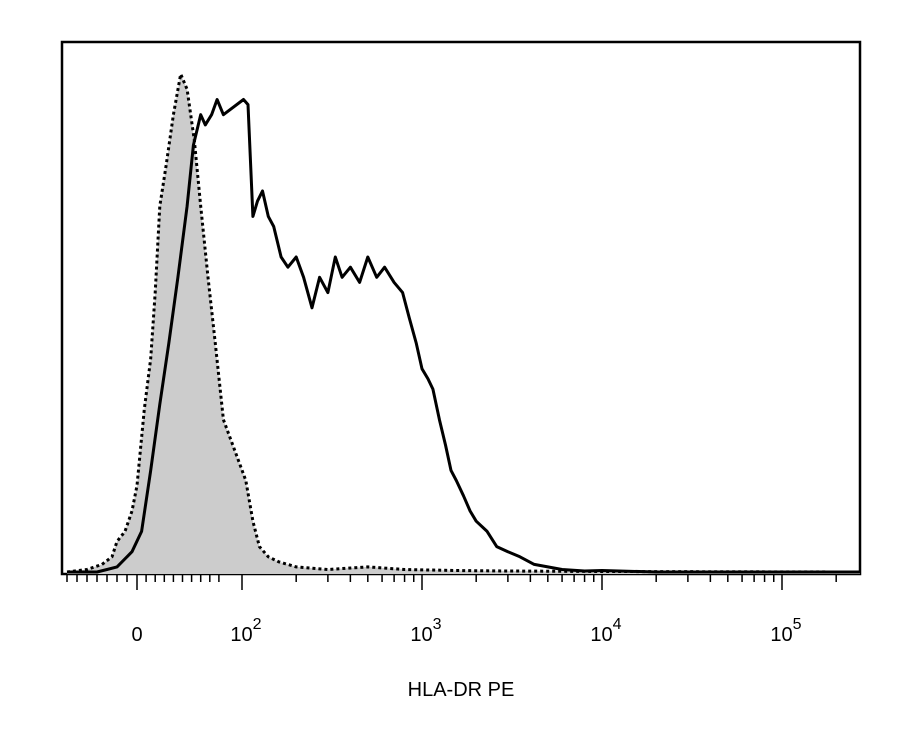 This screenshot has width=911, height=733. What do you see at coordinates (245, 631) in the screenshot?
I see `x-tick-label: 10²` at bounding box center [245, 631].